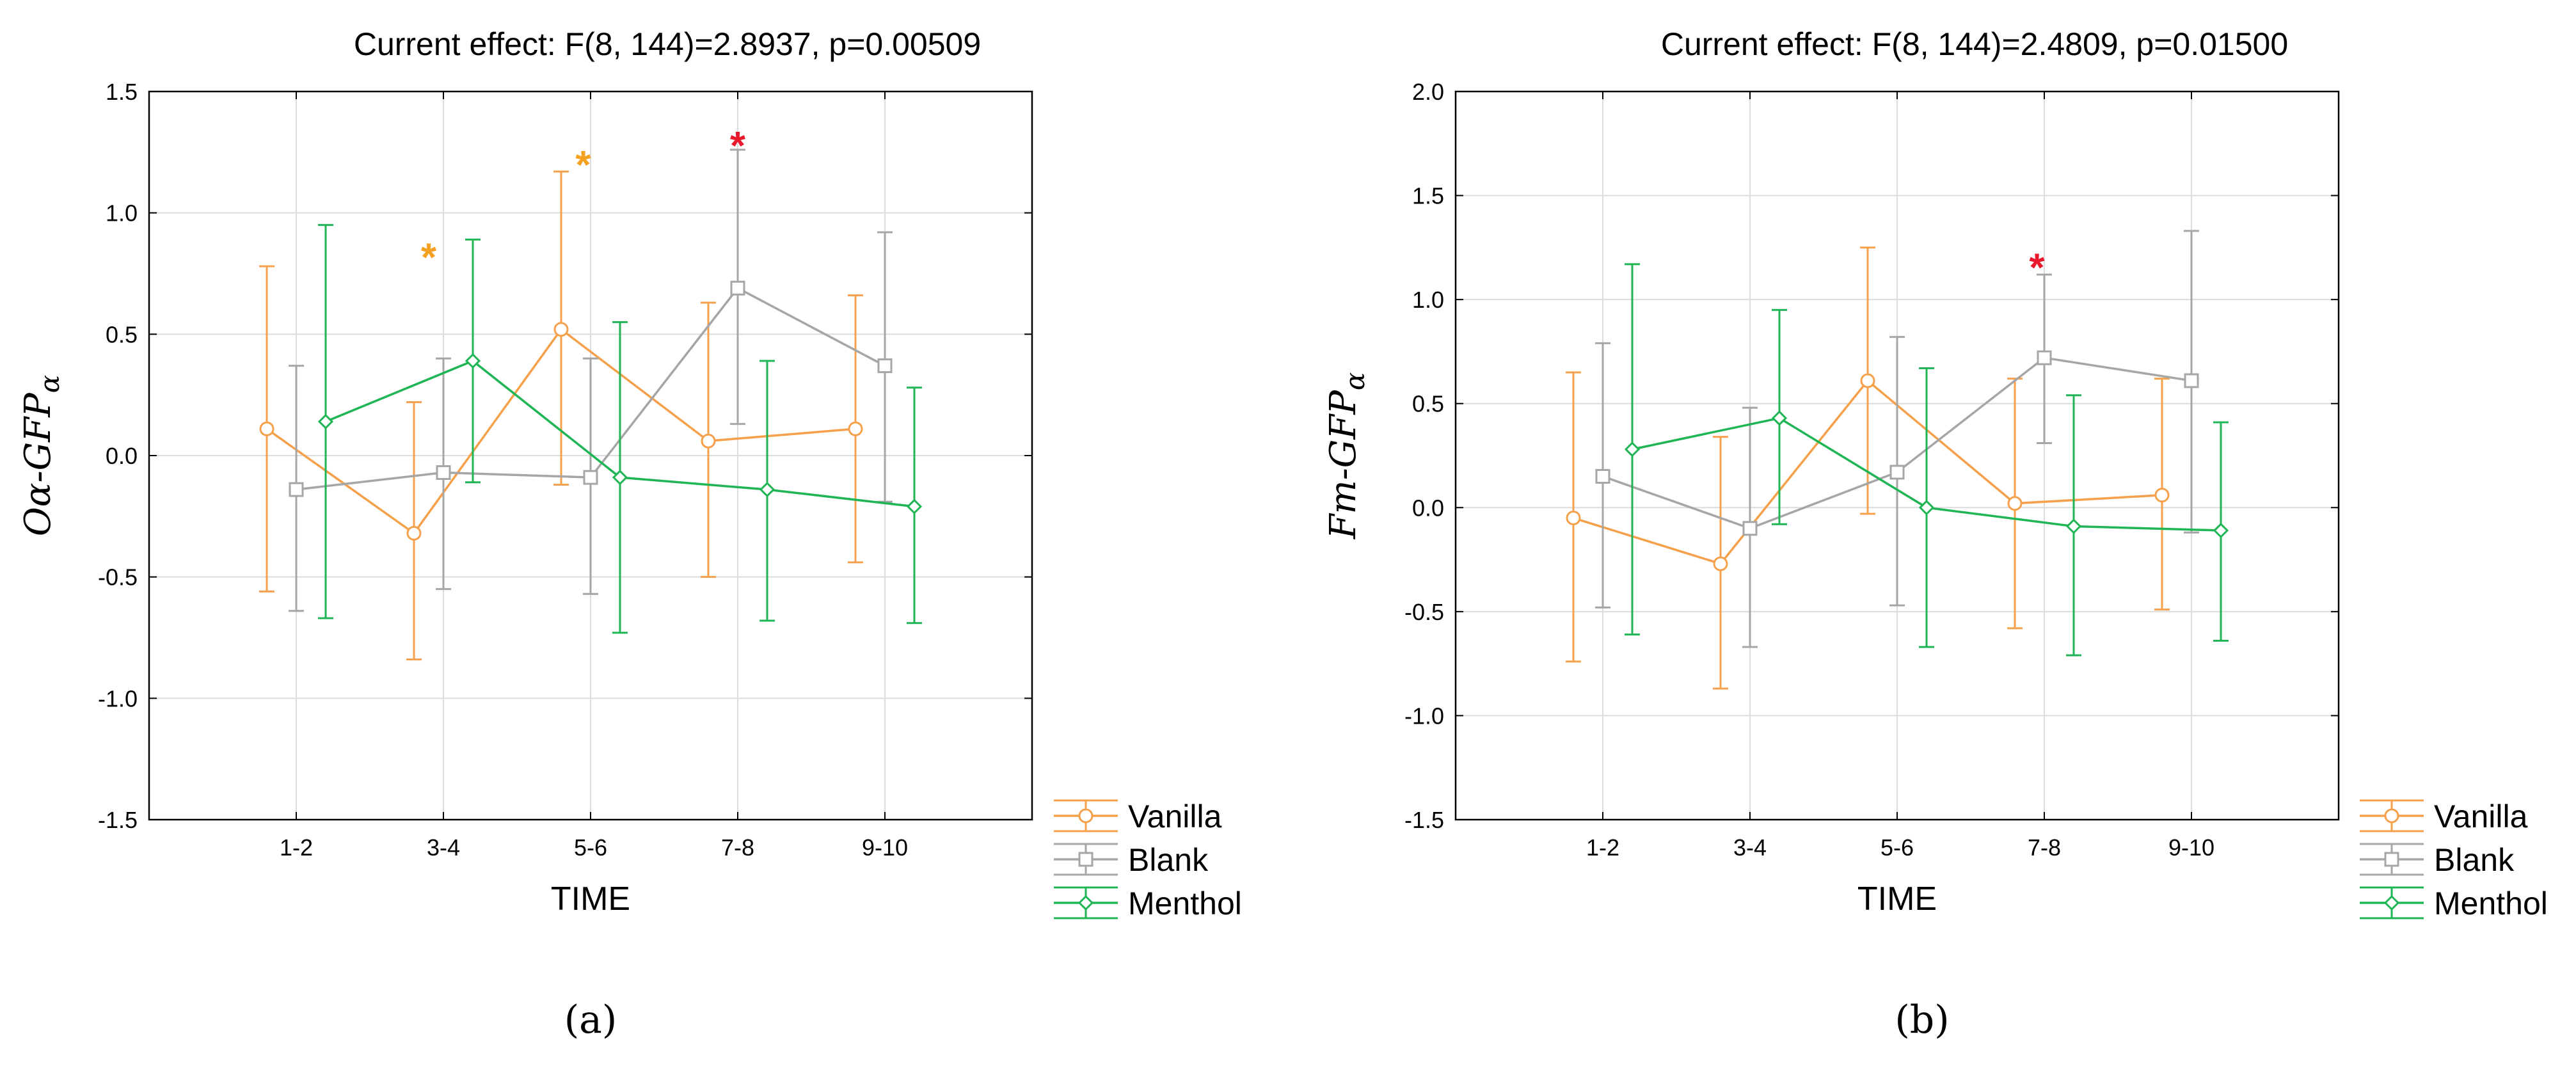 This screenshot has height=1066, width=2576. I want to click on y-axis-label: Fm-GFPα, so click(1347, 456).